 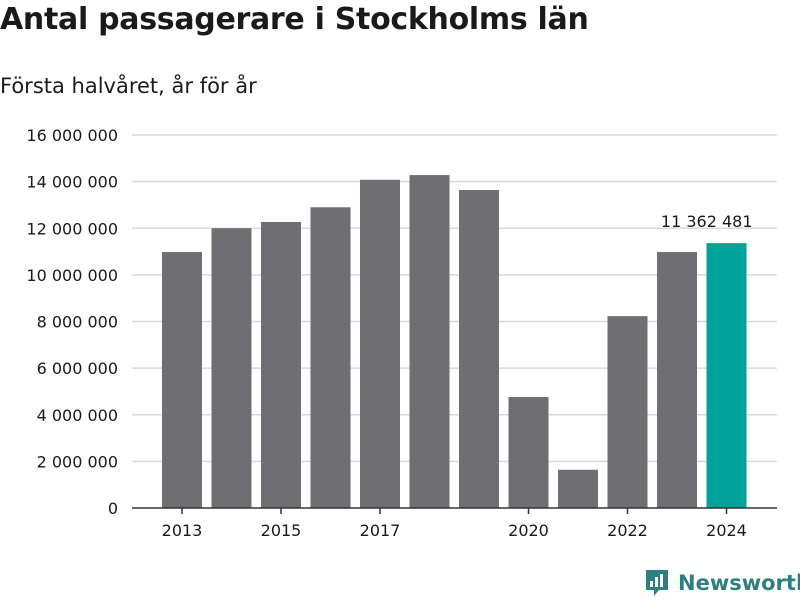 What do you see at coordinates (707, 221) in the screenshot?
I see `highlight-data-label: 11 362 481` at bounding box center [707, 221].